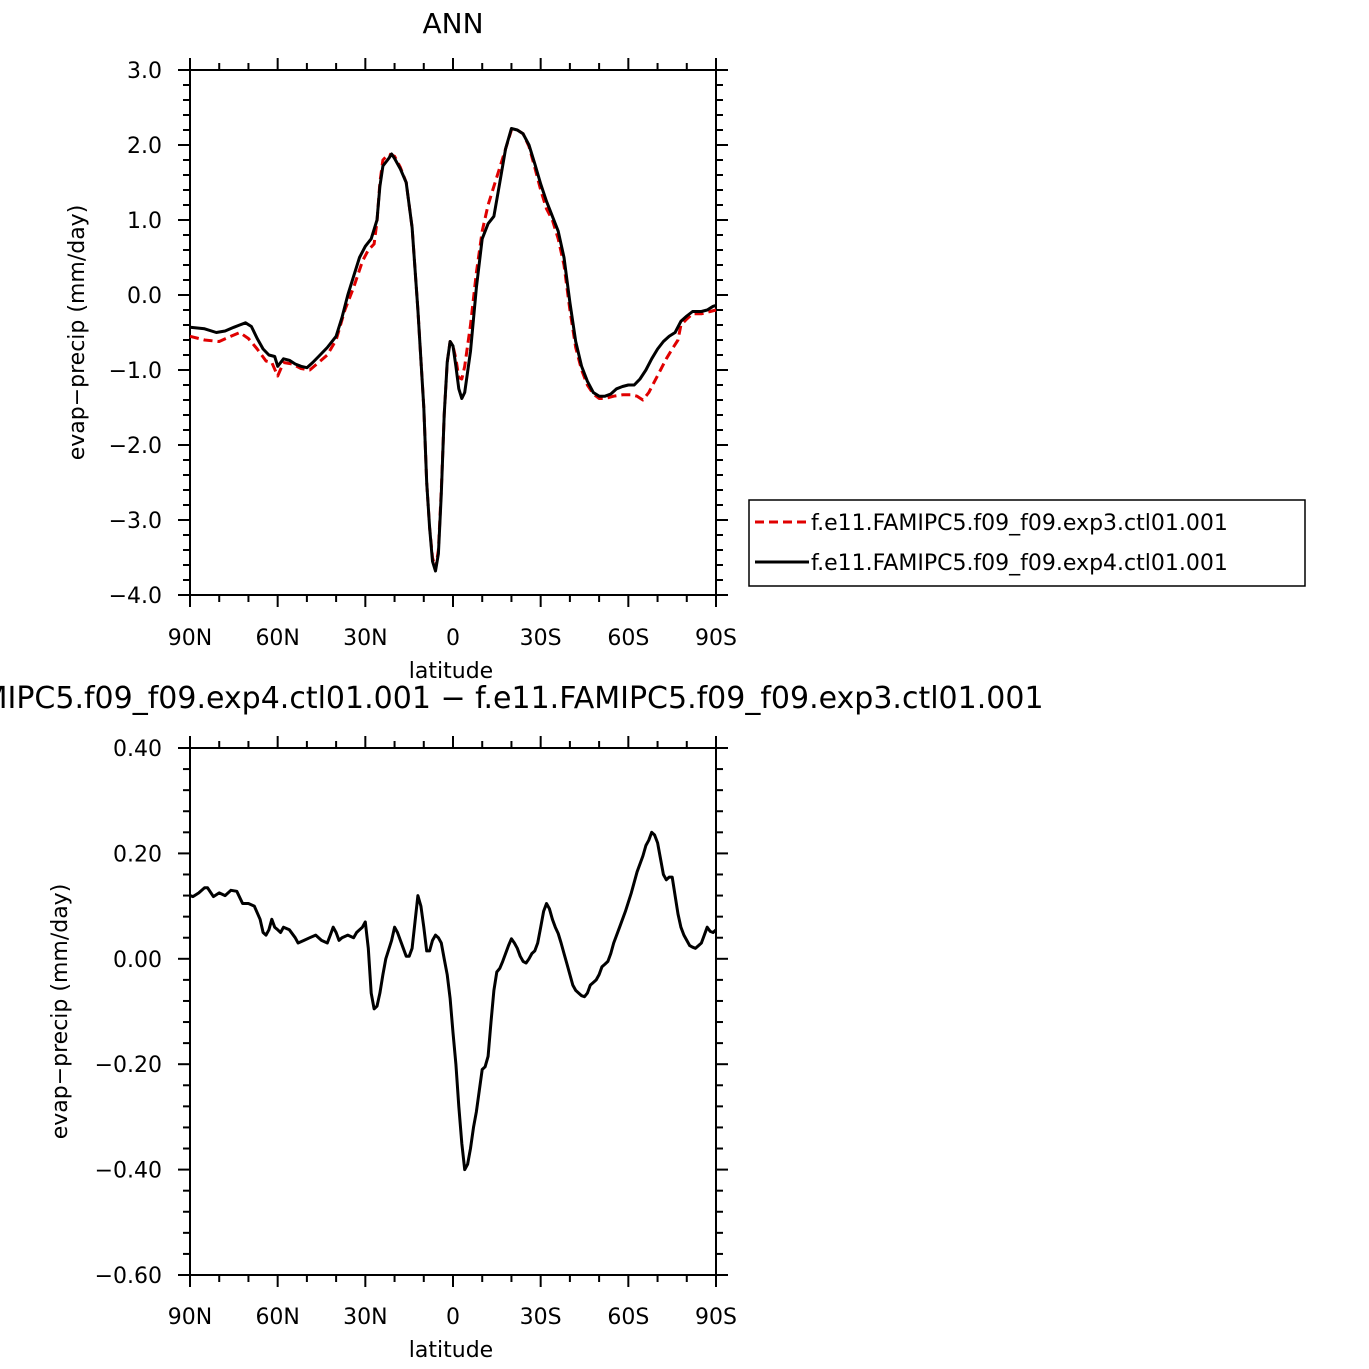 The height and width of the screenshot is (1369, 1369). Describe the element at coordinates (128, 1065) in the screenshot. I see `y-tick-label: −0.20` at that location.